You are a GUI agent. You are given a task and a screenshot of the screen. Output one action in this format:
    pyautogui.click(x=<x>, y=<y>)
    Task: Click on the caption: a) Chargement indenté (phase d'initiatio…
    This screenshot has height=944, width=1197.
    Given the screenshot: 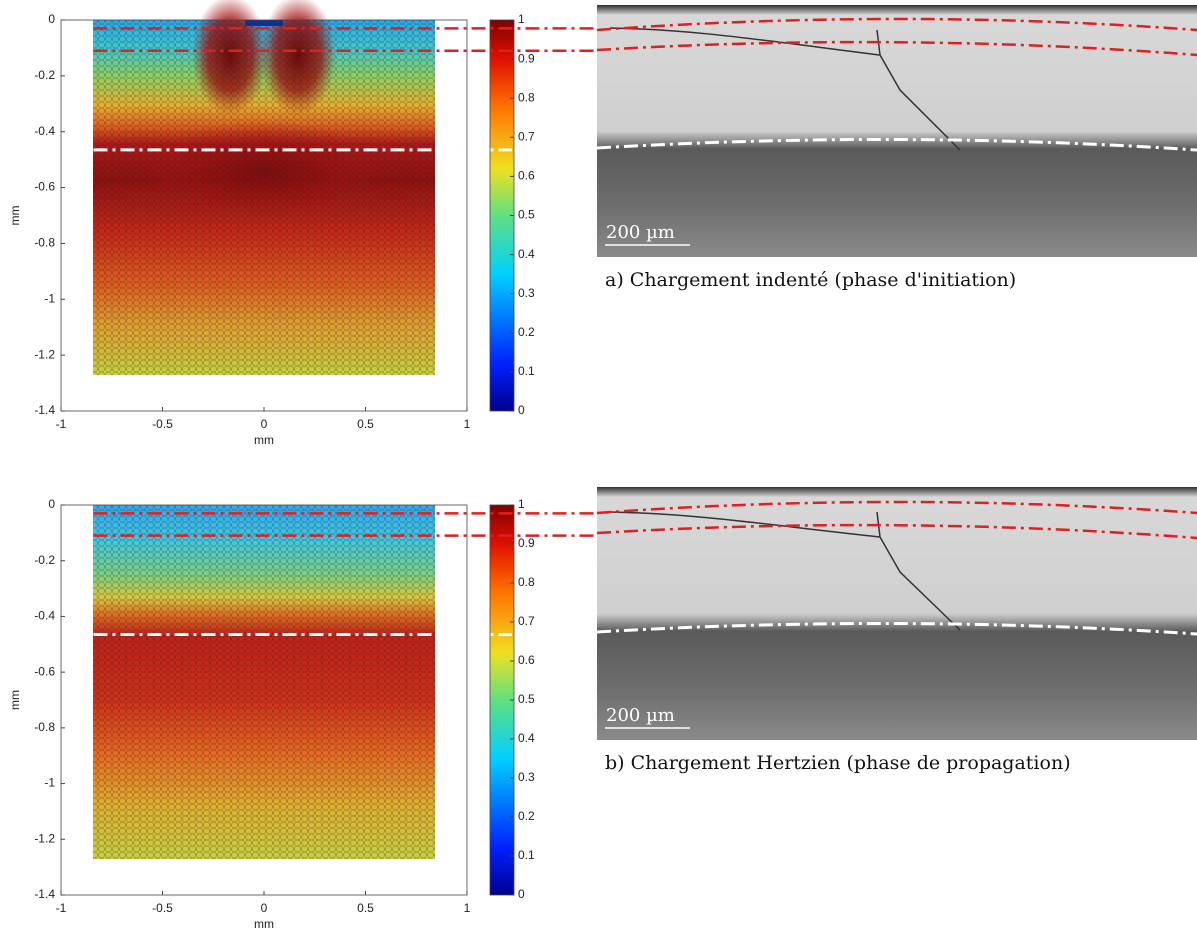 What is the action you would take?
    pyautogui.click(x=810, y=280)
    